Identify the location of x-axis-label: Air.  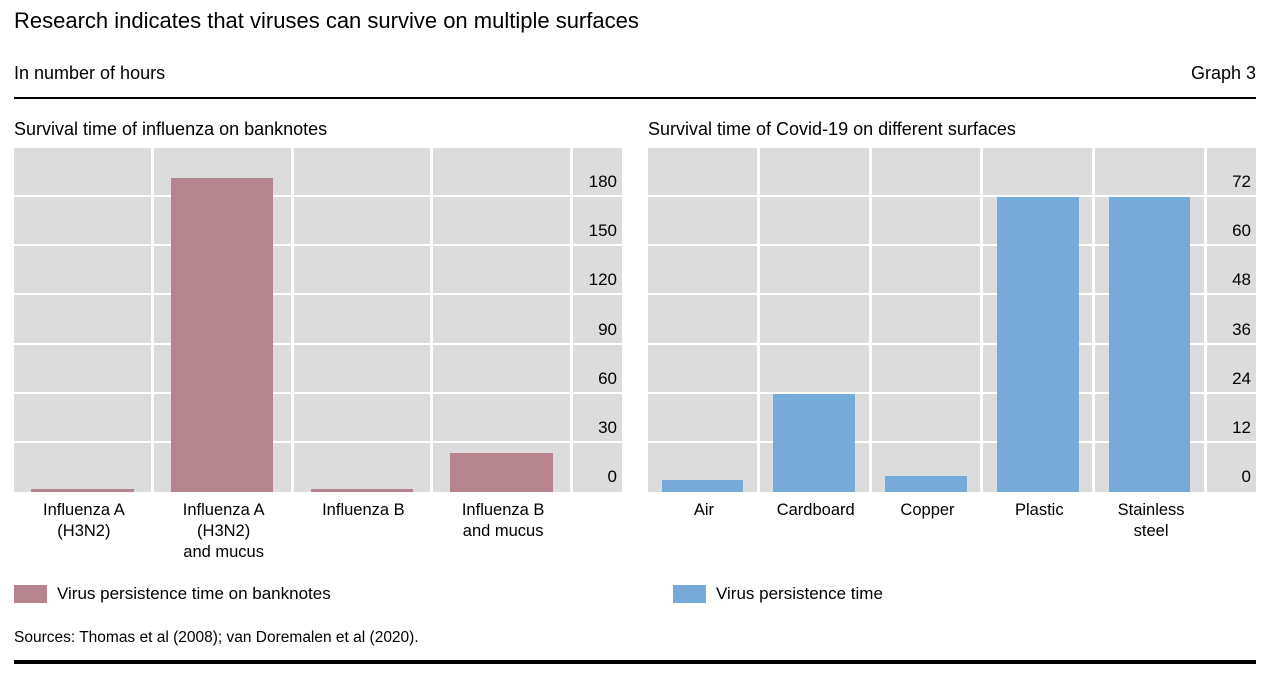
(703, 510).